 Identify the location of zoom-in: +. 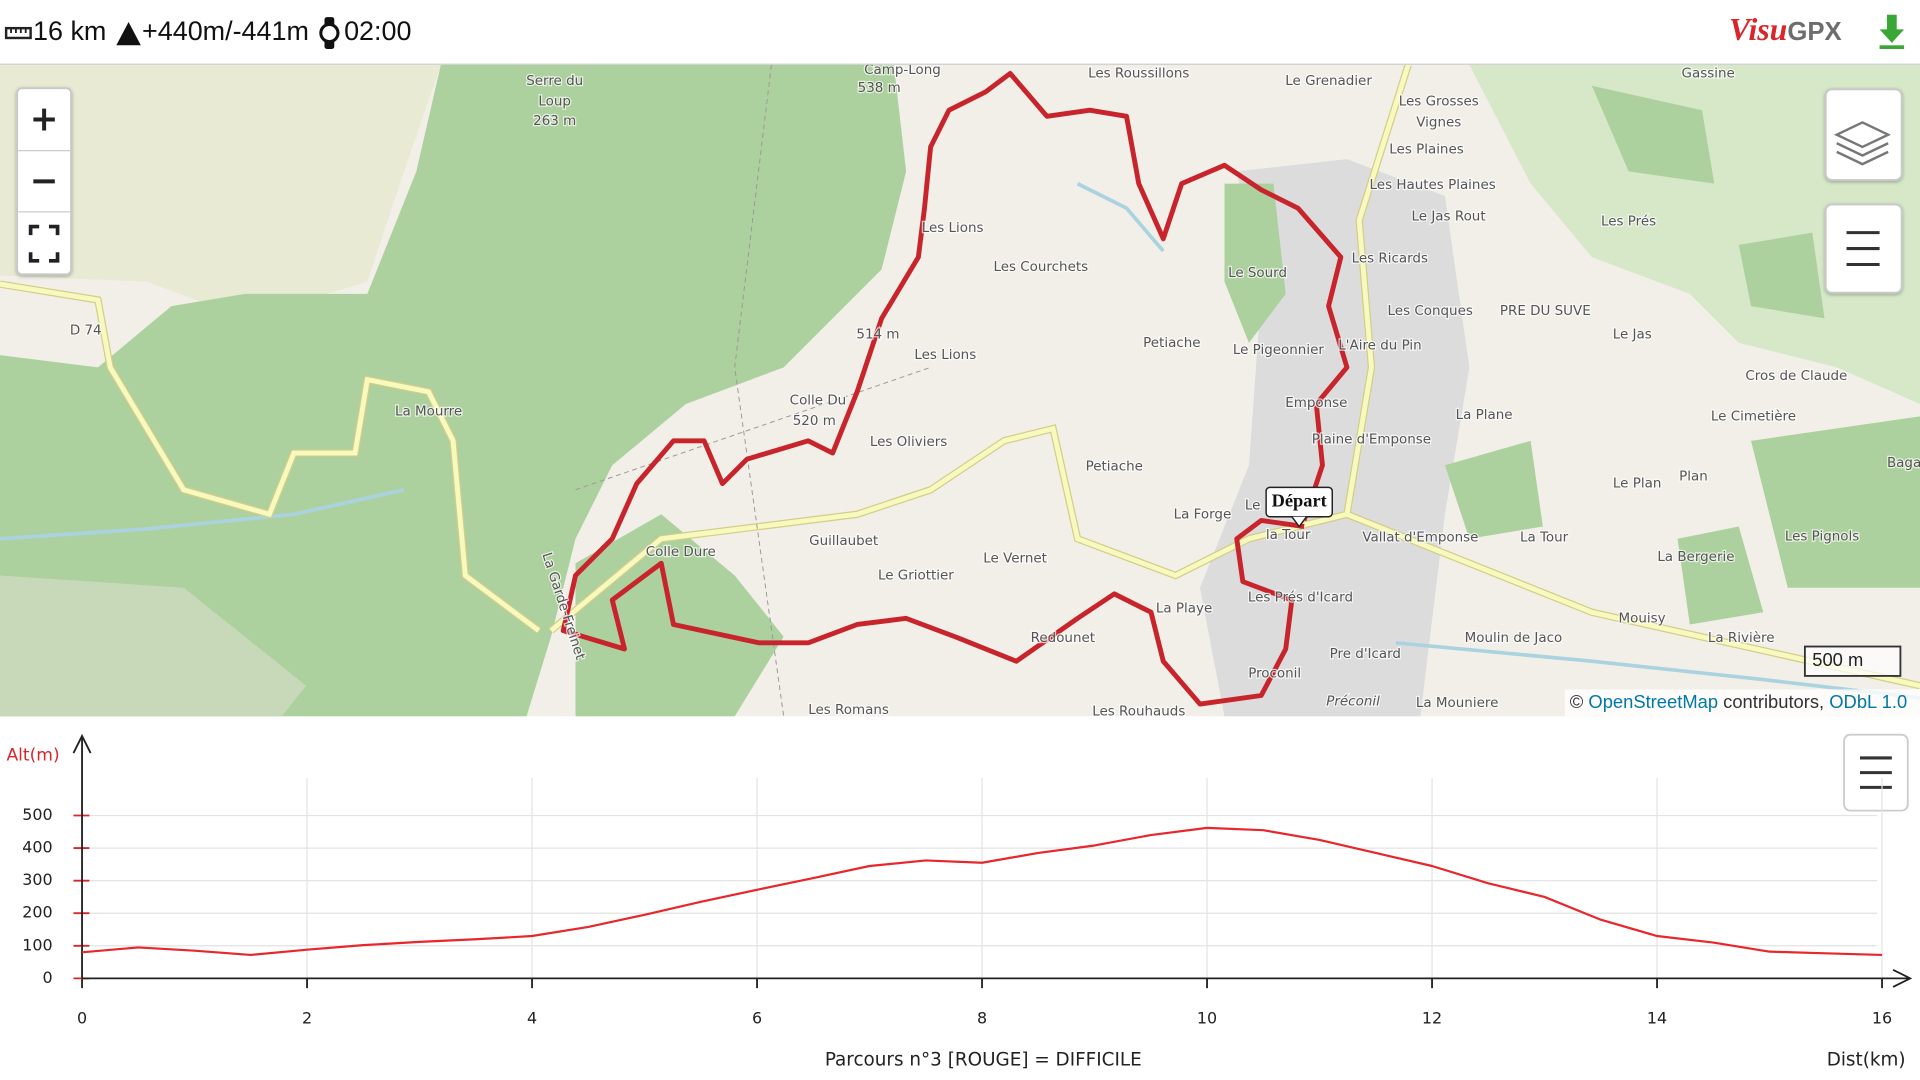
(44, 120).